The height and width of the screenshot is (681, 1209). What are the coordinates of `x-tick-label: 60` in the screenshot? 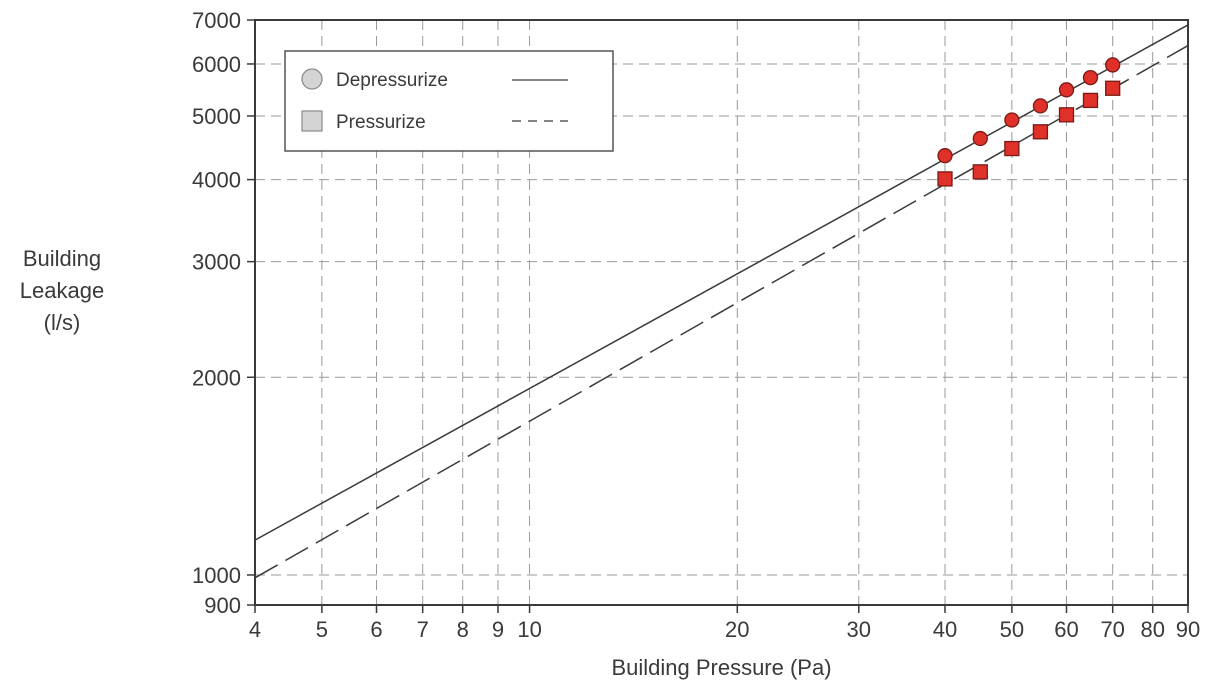 It's located at (1066, 629).